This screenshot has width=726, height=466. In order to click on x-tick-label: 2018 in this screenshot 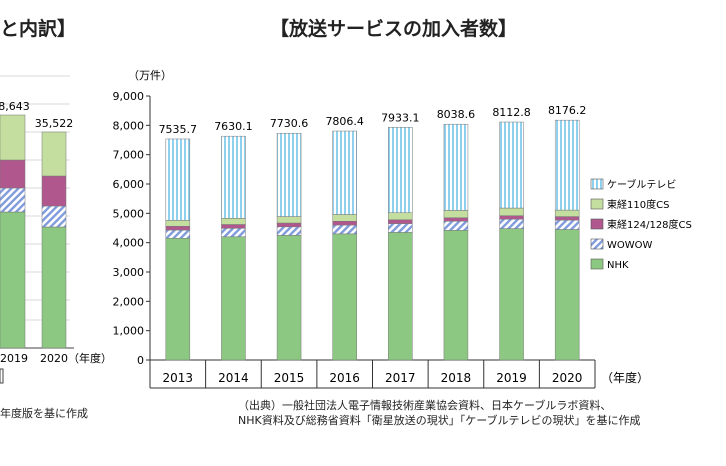, I will do `click(456, 378)`.